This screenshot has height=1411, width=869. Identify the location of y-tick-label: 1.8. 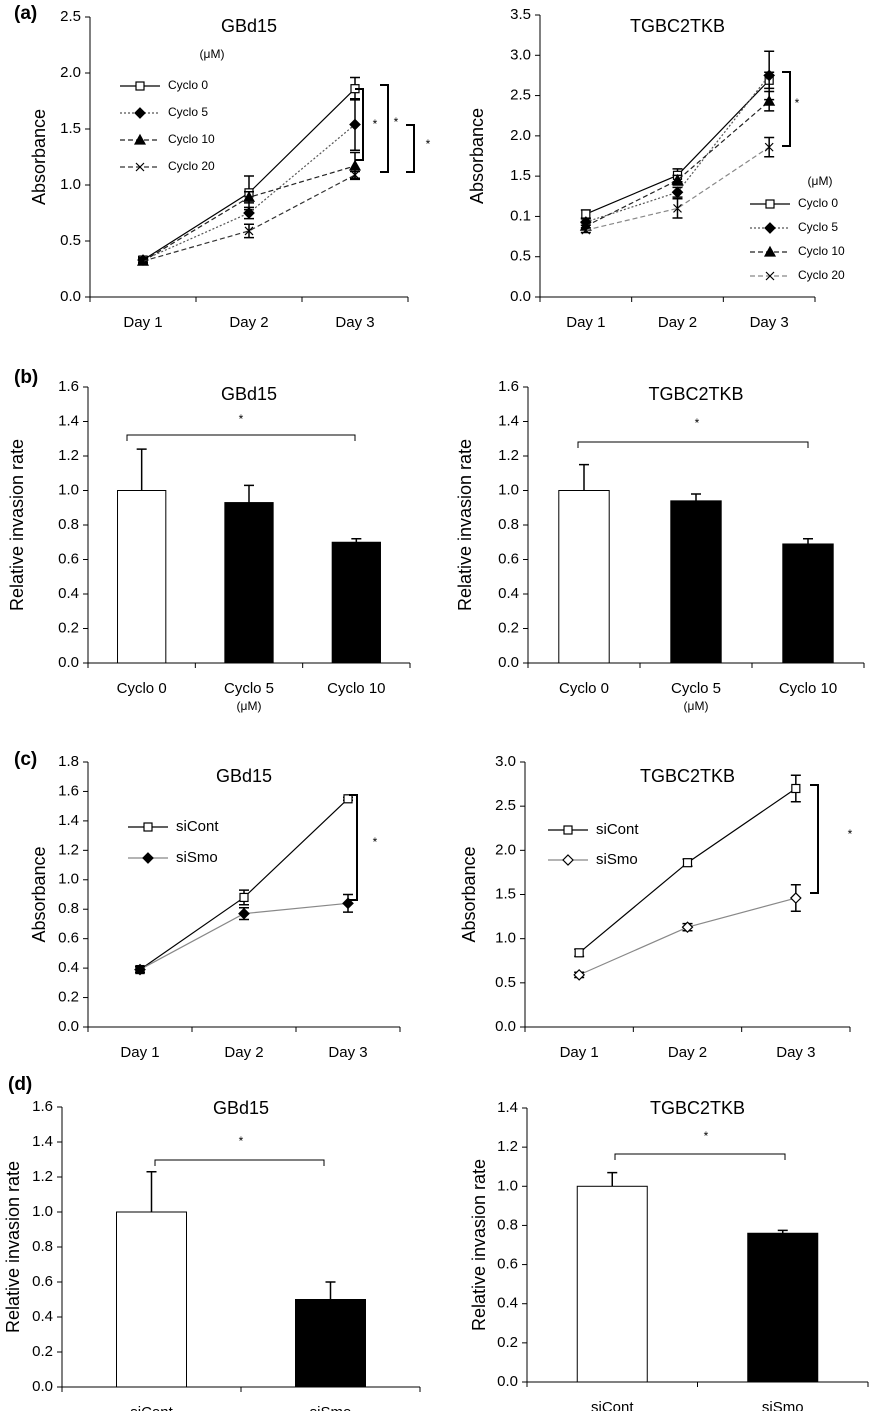
(68, 761).